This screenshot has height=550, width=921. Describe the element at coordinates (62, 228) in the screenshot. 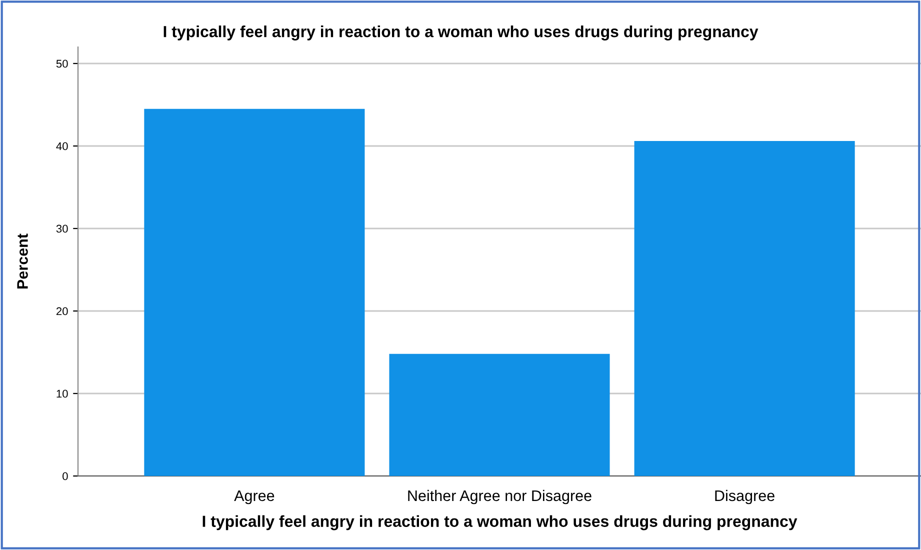

I see `y-tick-label: 30` at that location.